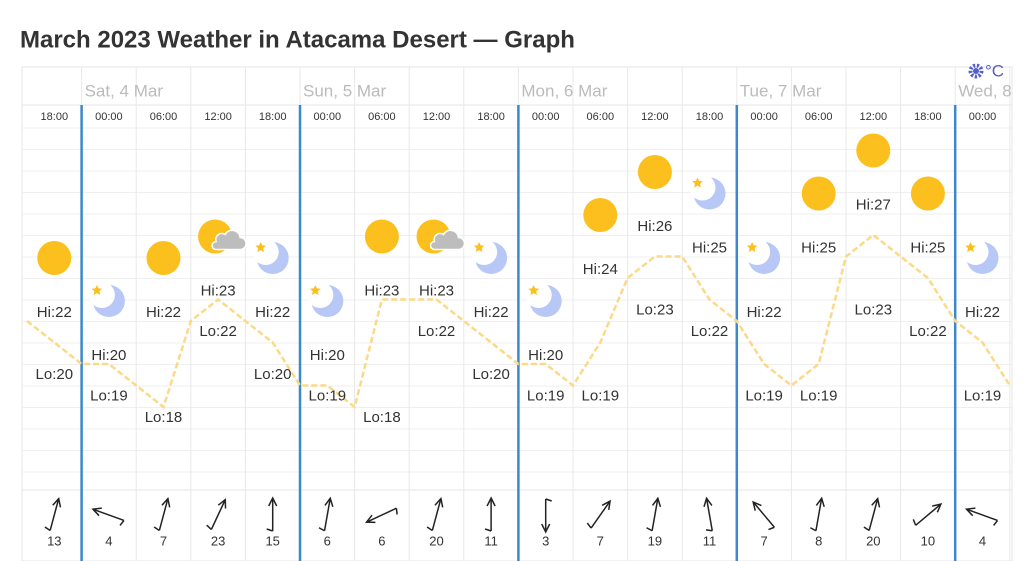  What do you see at coordinates (655, 540) in the screenshot?
I see `wind-speed: 19` at bounding box center [655, 540].